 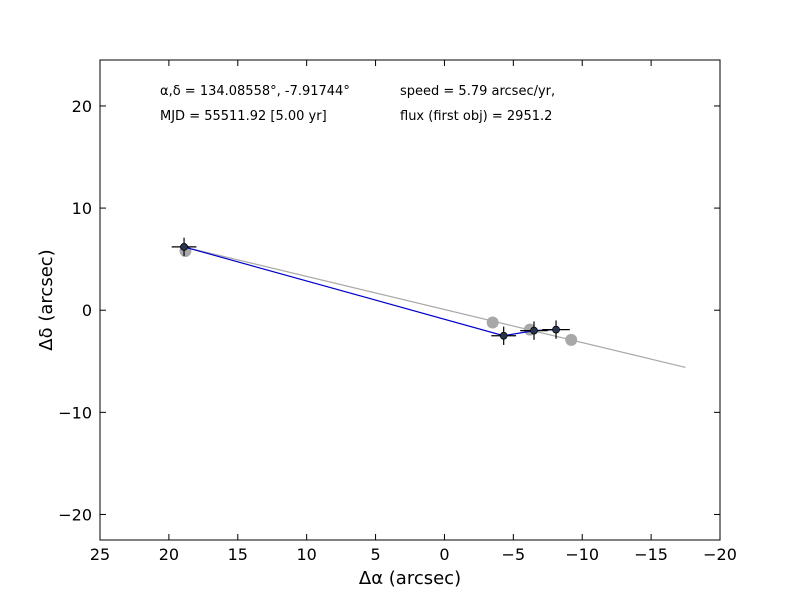 What do you see at coordinates (82, 208) in the screenshot?
I see `y-tick-label: 10` at bounding box center [82, 208].